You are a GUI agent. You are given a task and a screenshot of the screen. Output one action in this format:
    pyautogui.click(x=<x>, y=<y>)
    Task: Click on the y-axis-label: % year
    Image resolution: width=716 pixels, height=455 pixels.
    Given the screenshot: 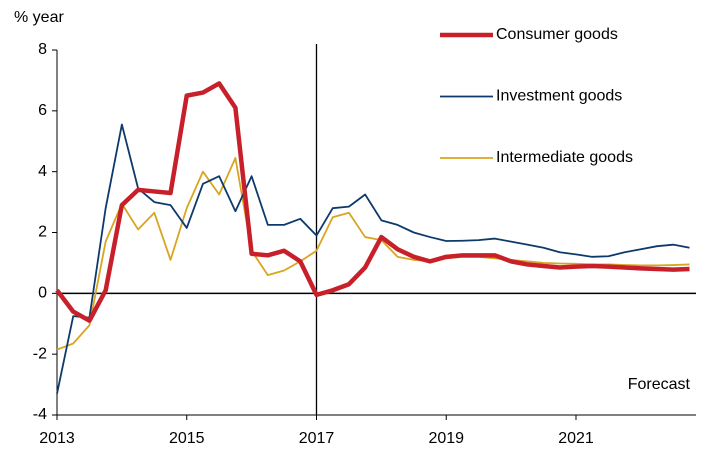 What is the action you would take?
    pyautogui.click(x=39, y=17)
    